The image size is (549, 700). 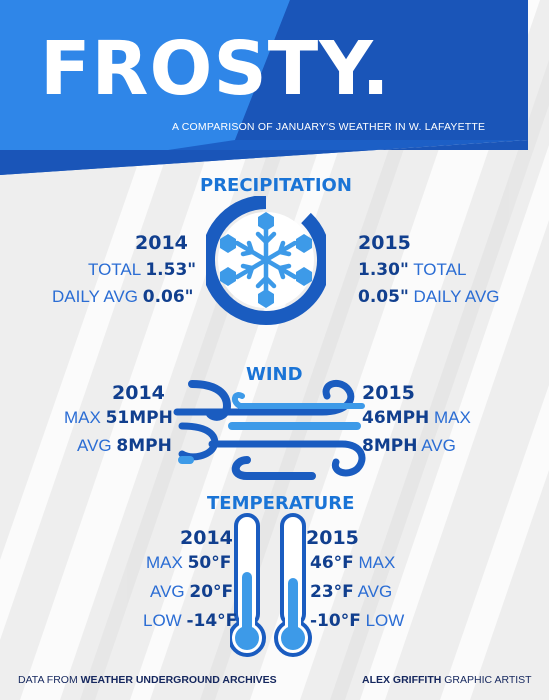 What do you see at coordinates (118, 418) in the screenshot?
I see `wind-max-2014: MAX 51MPH` at bounding box center [118, 418].